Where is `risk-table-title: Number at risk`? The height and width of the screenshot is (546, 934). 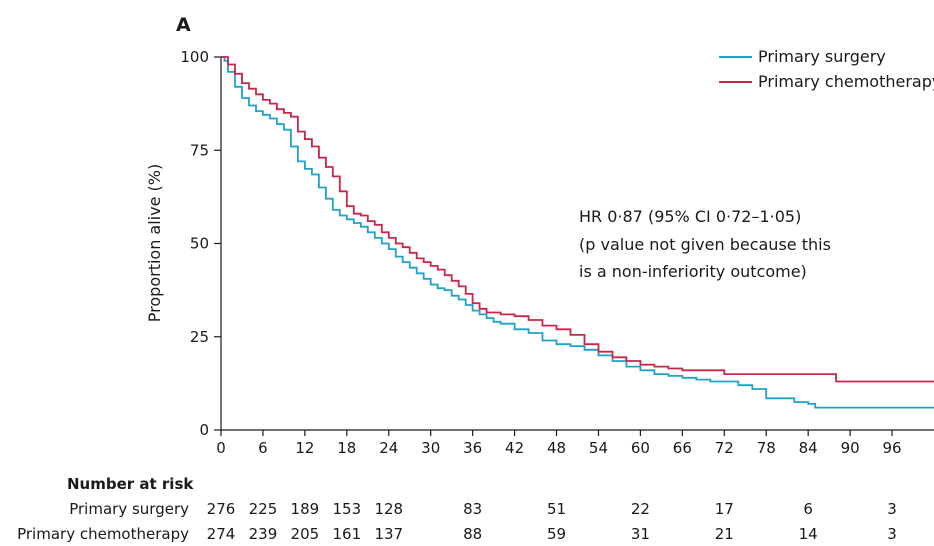
risk-table-title: Number at risk is located at coordinates (130, 484).